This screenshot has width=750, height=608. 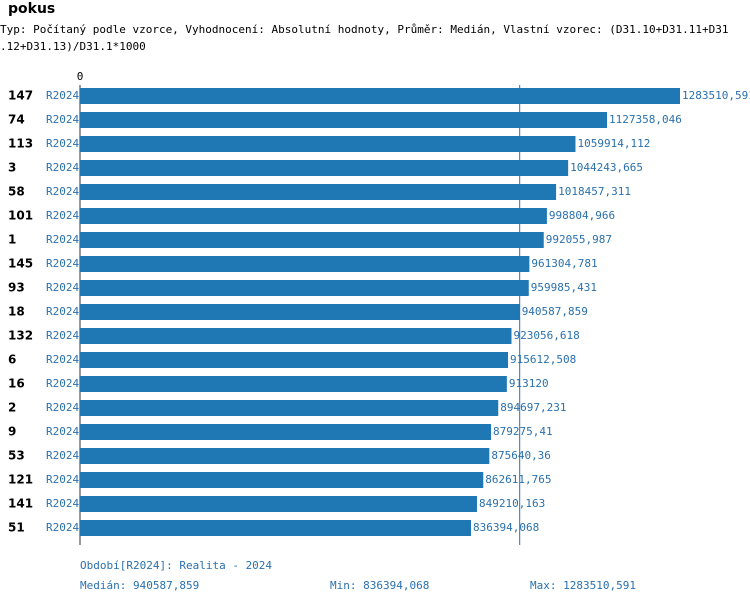 I want to click on value-label: 992055,987, so click(x=579, y=239).